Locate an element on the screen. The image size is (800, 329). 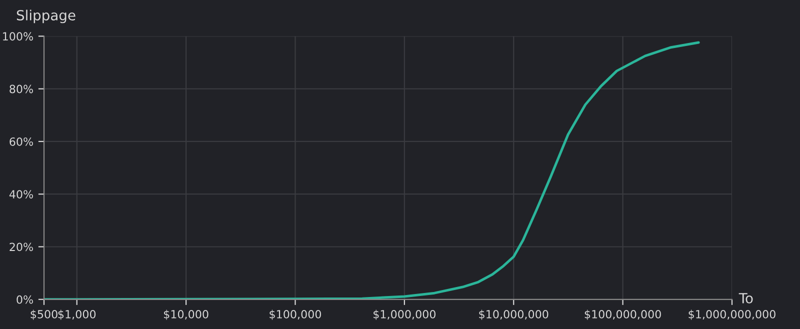
y-tick-label: 100% is located at coordinates (18, 36).